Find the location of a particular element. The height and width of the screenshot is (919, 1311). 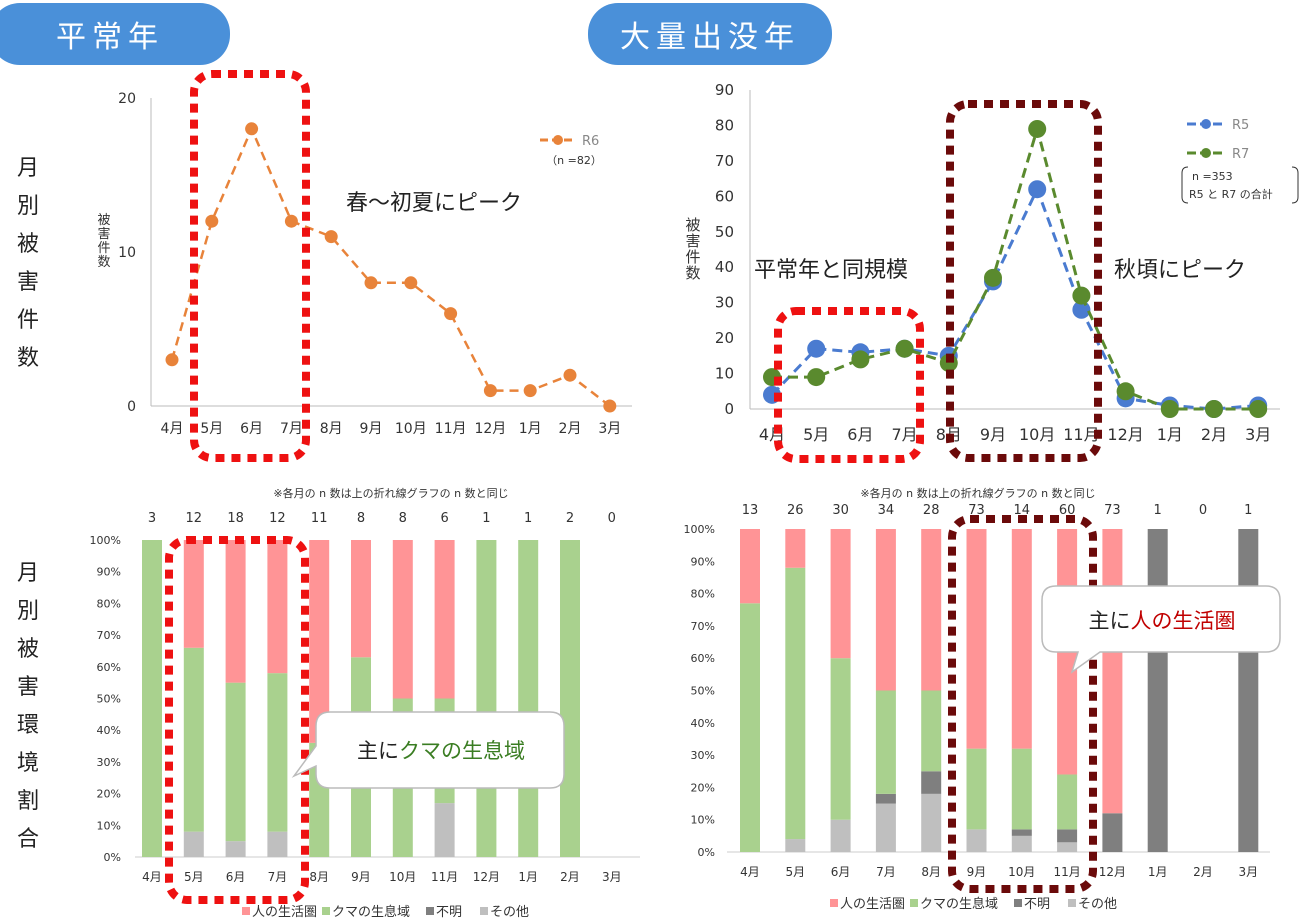

y-tick-label: 10 is located at coordinates (724, 374).